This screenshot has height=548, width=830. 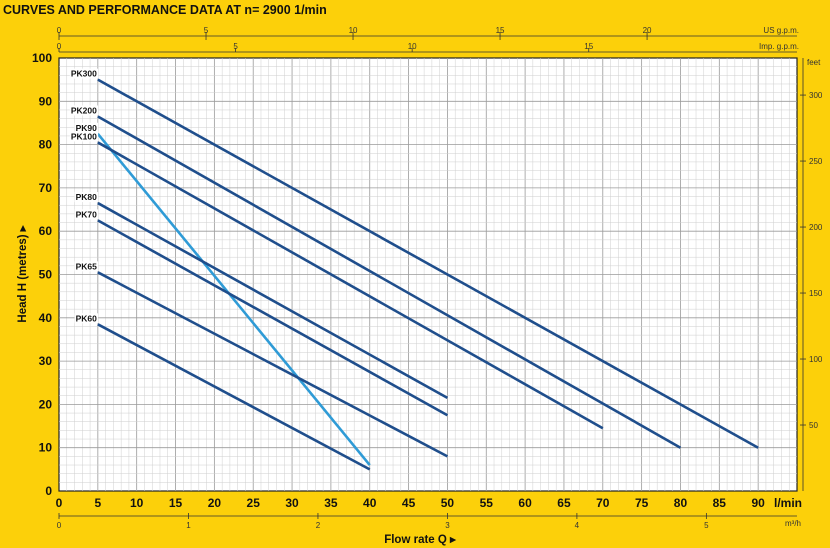 What do you see at coordinates (23, 273) in the screenshot?
I see `y-axis-title: Head H (metres) ▸` at bounding box center [23, 273].